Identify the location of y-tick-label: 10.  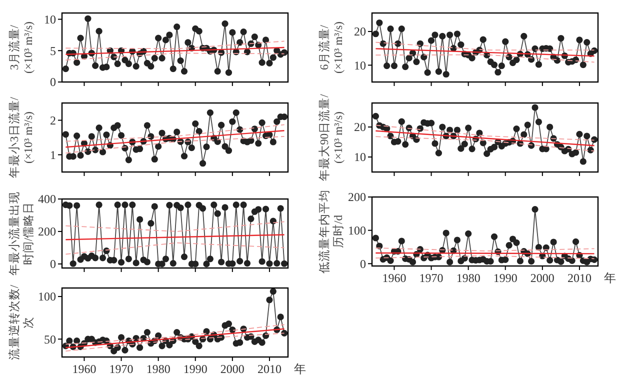
(360, 157).